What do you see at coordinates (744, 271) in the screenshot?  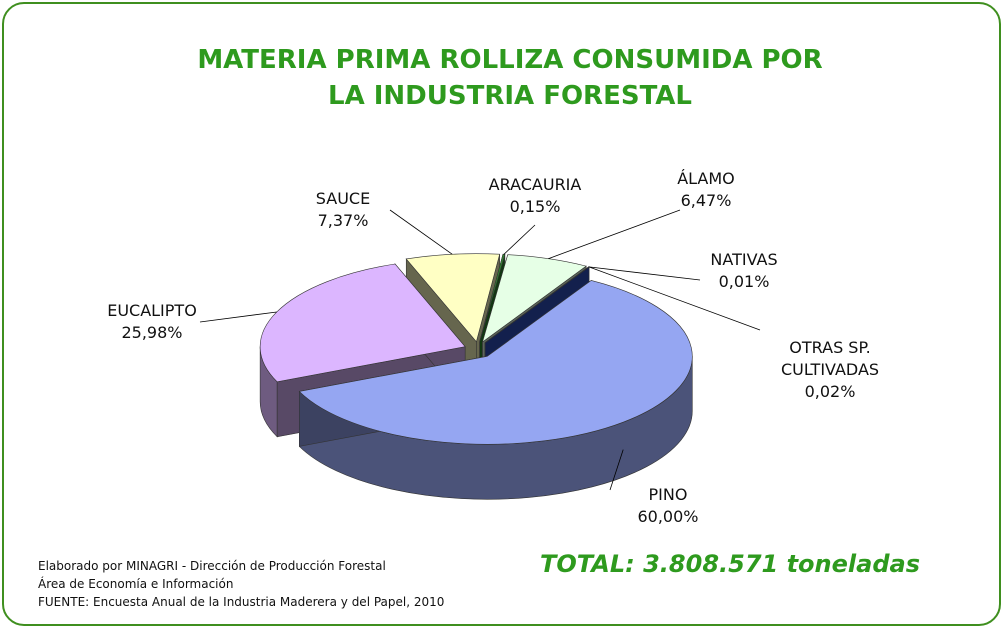 I see `slice-label: NATIVAS 0,01%` at bounding box center [744, 271].